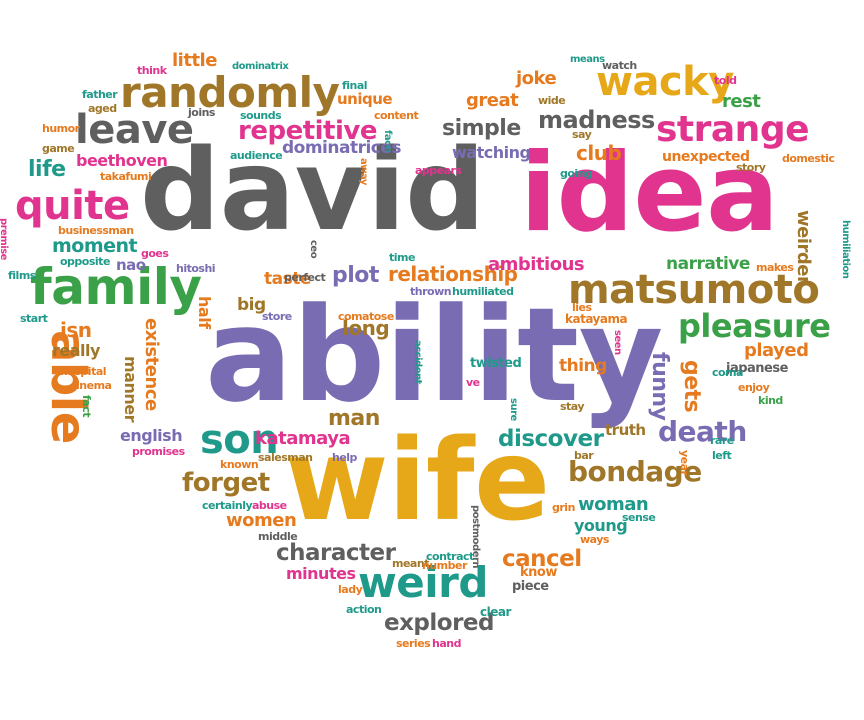 Image resolution: width=864 pixels, height=720 pixels. Describe the element at coordinates (417, 362) in the screenshot. I see `word-accident: accident` at that location.